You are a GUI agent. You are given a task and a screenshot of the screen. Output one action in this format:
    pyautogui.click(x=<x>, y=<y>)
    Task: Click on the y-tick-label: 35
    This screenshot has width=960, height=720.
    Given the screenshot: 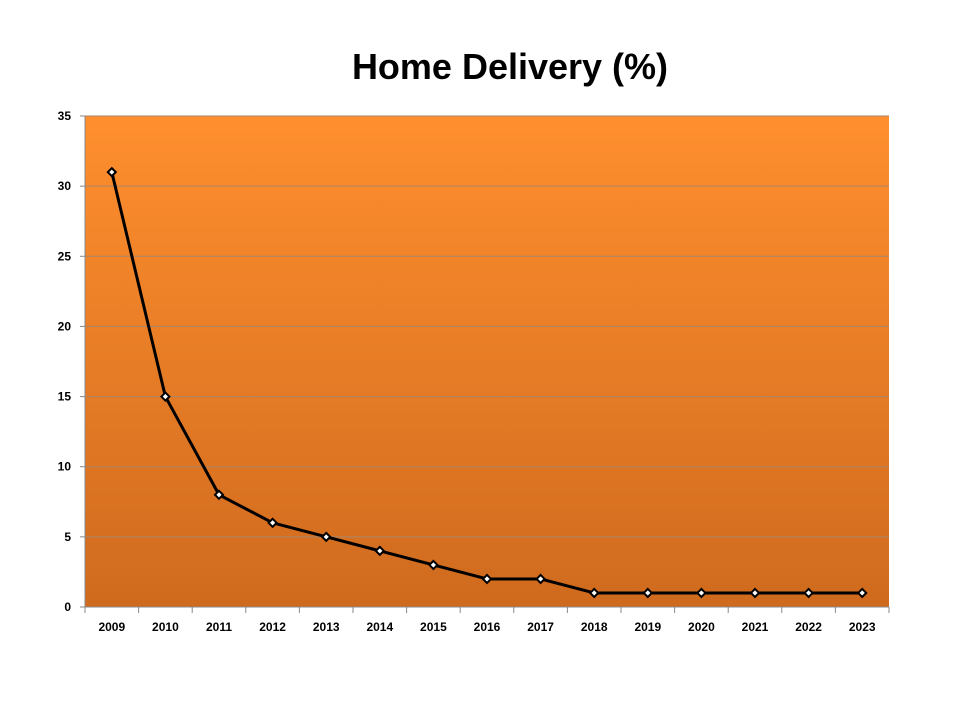 What is the action you would take?
    pyautogui.click(x=65, y=116)
    